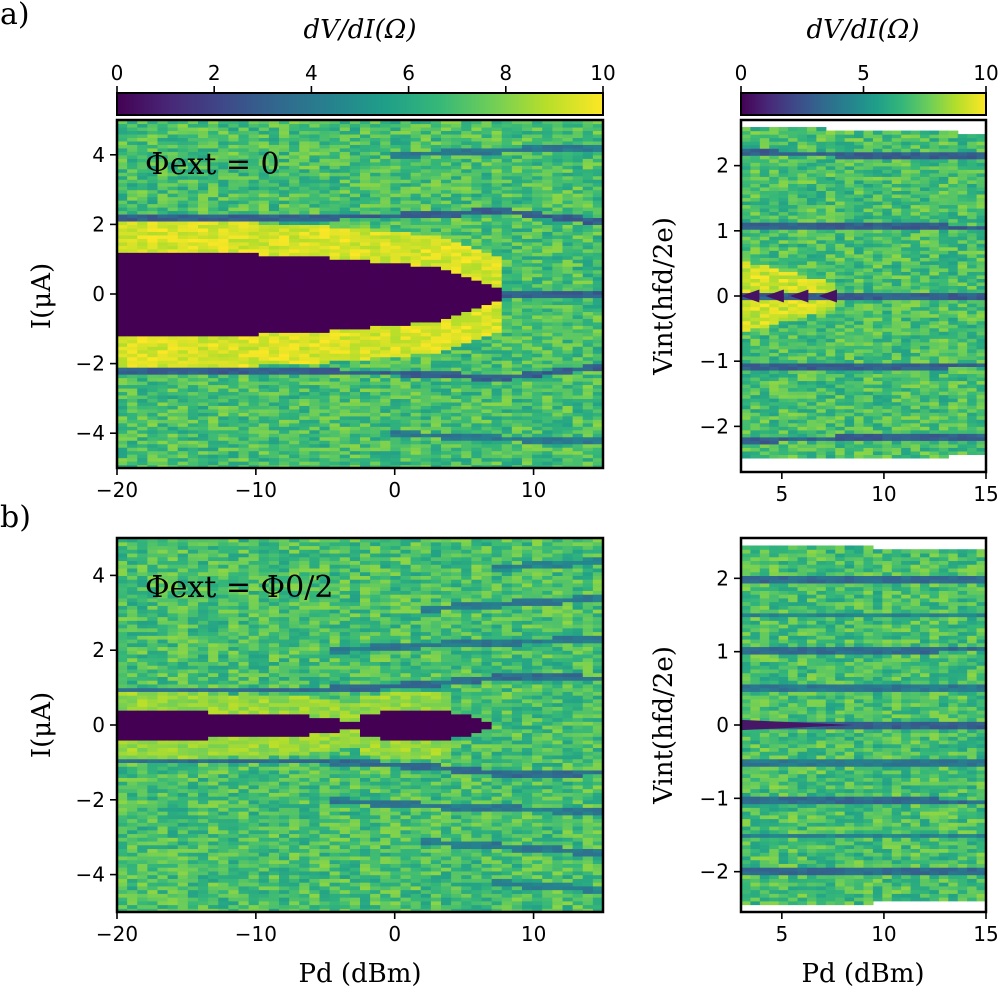  I want to click on x-tick-label: 0, so click(394, 490).